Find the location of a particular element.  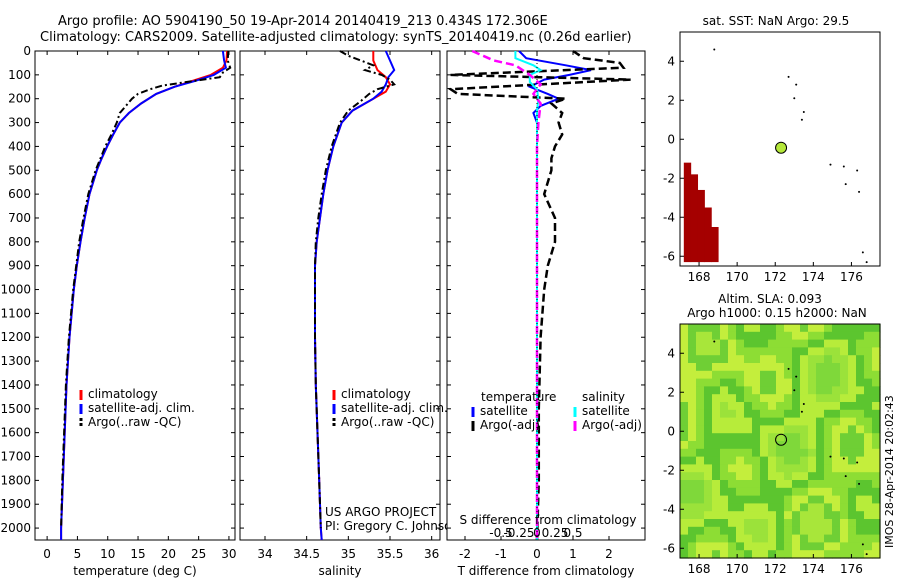

sst-map-x-tick-label: 172 is located at coordinates (775, 277).